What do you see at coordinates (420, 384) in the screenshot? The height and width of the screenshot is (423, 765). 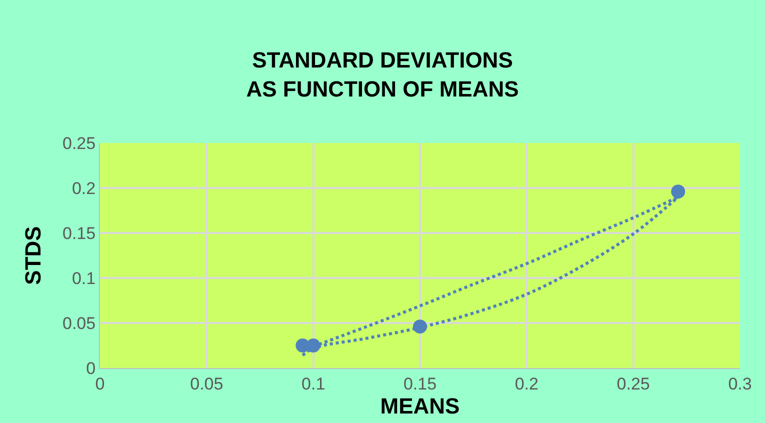 I see `x-tick-label: 0.15` at bounding box center [420, 384].